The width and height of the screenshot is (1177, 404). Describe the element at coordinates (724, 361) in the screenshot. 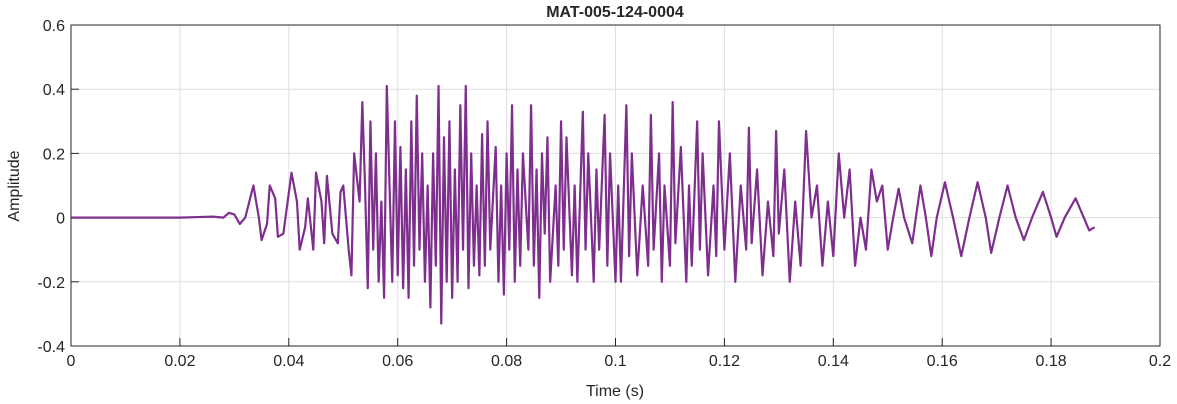

I see `x-tick-label: 0.12` at that location.